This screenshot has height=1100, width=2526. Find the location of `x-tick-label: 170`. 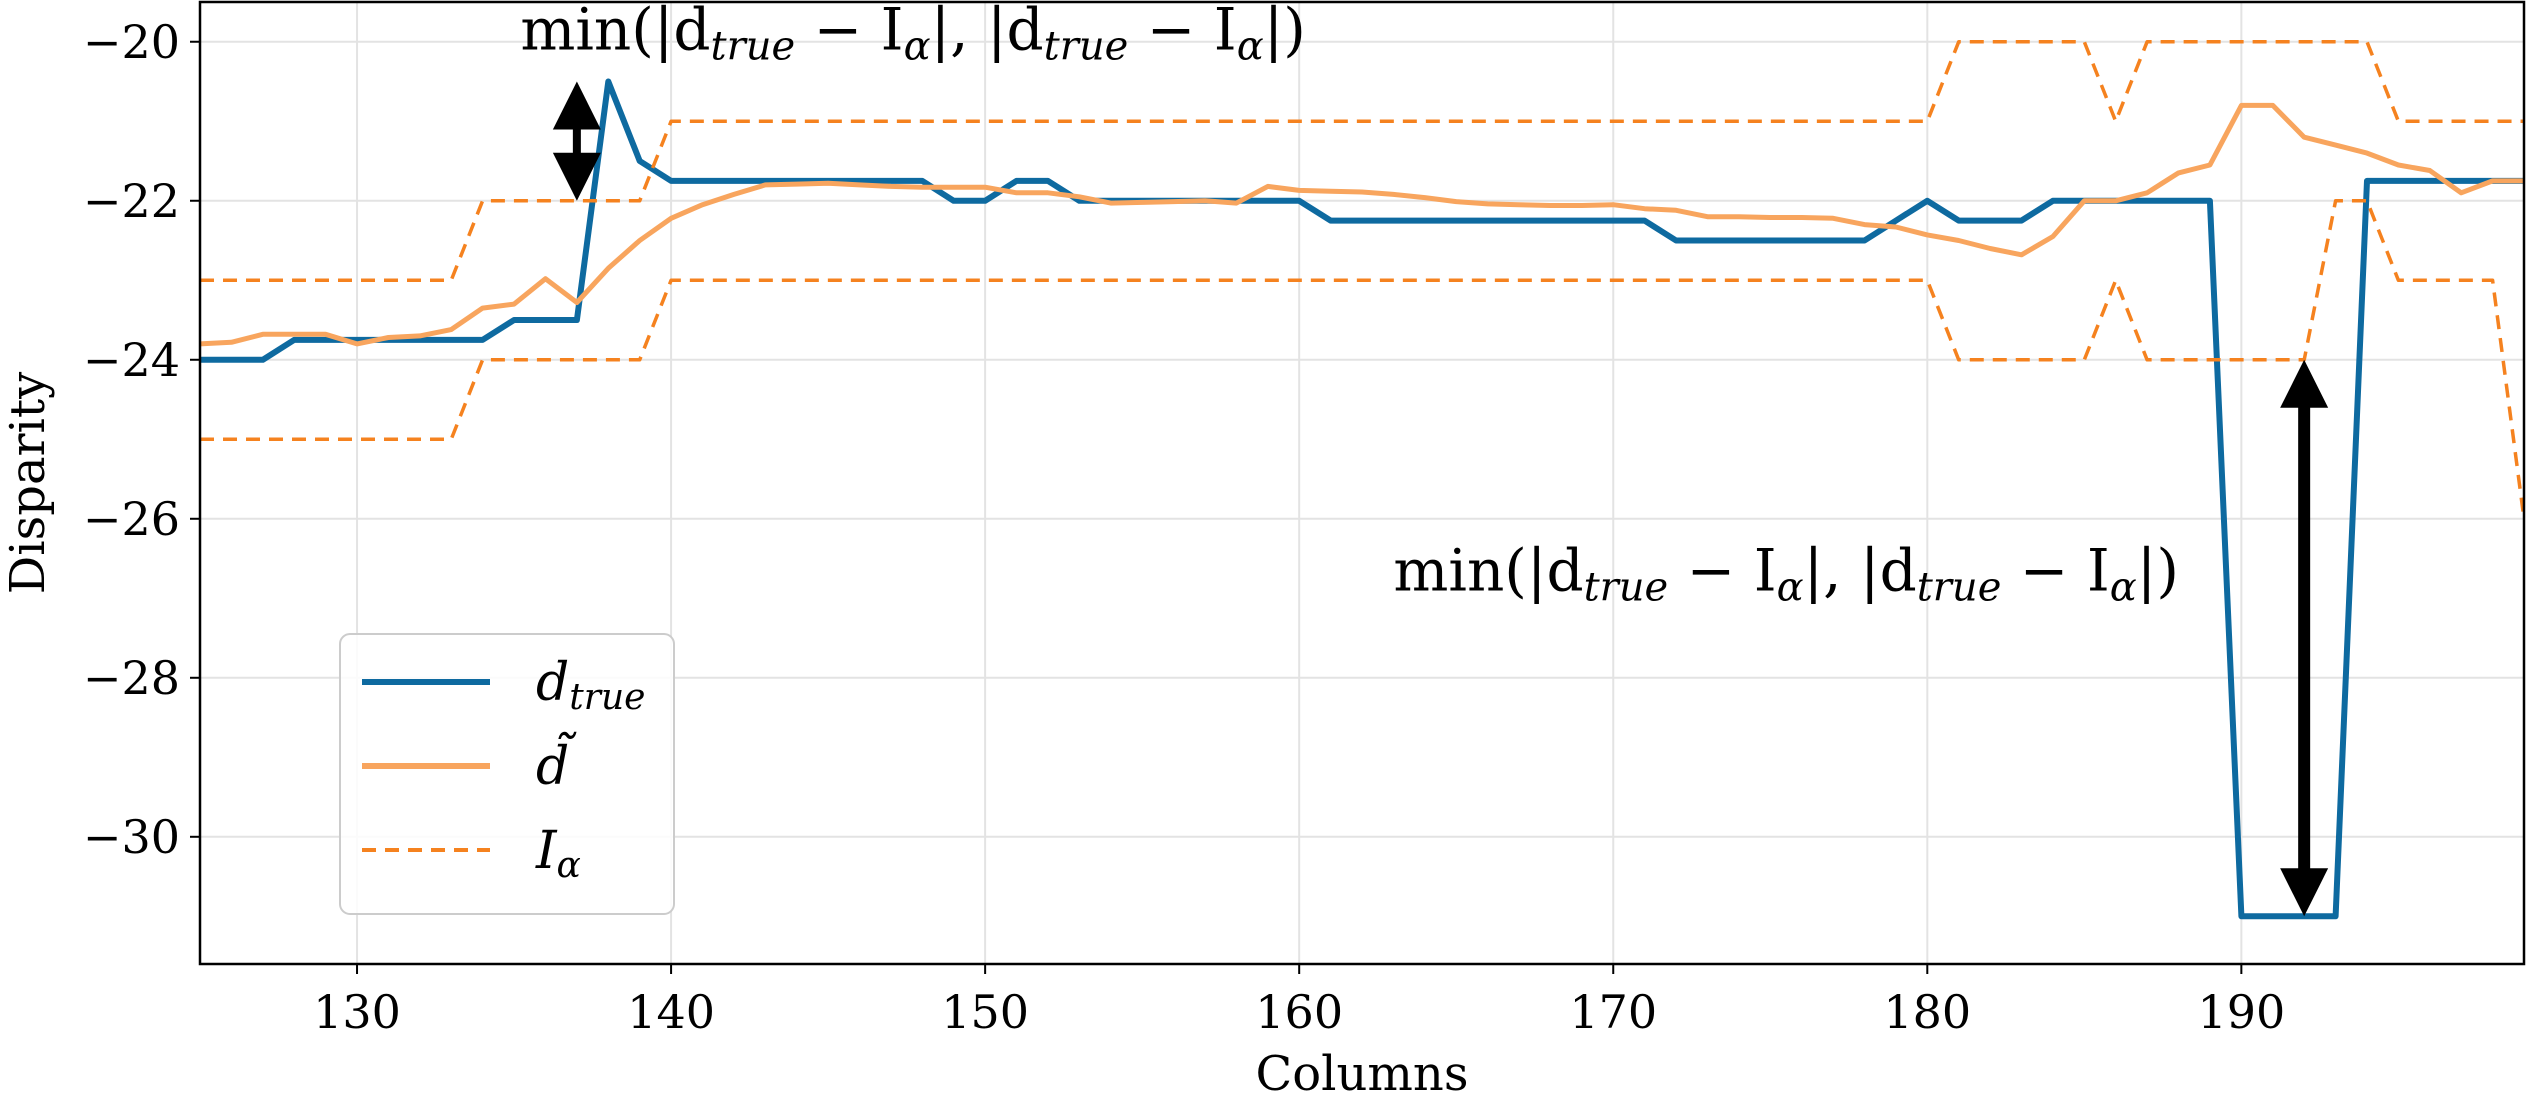

x-tick-label: 170 is located at coordinates (1613, 1012).